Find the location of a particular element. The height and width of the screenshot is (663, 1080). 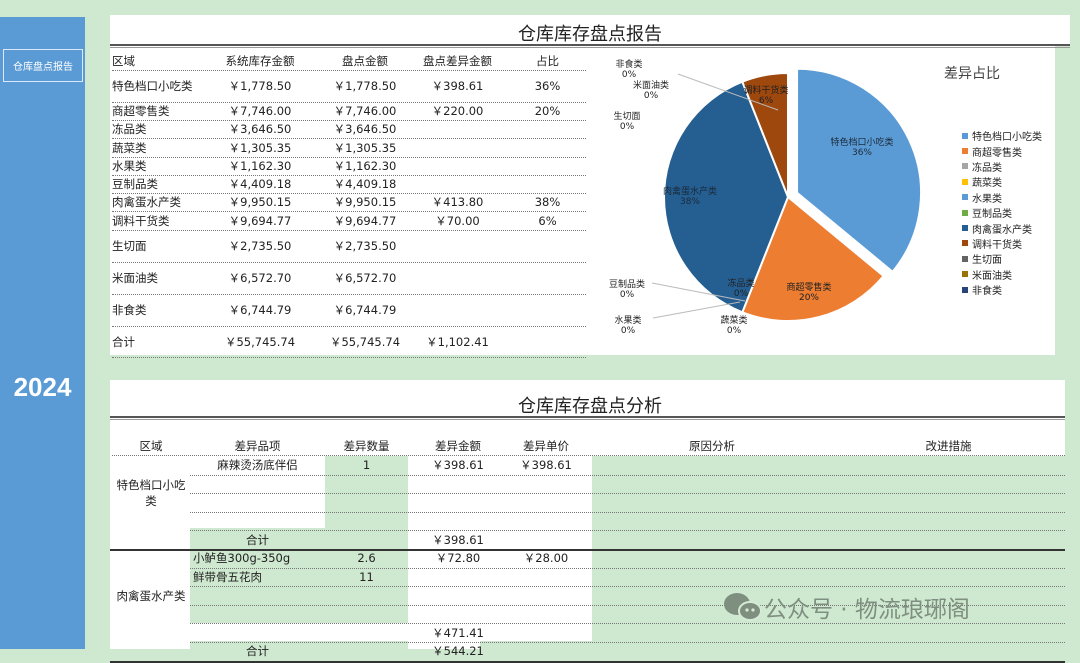

legend-item: 冻品类 is located at coordinates (1002, 166).